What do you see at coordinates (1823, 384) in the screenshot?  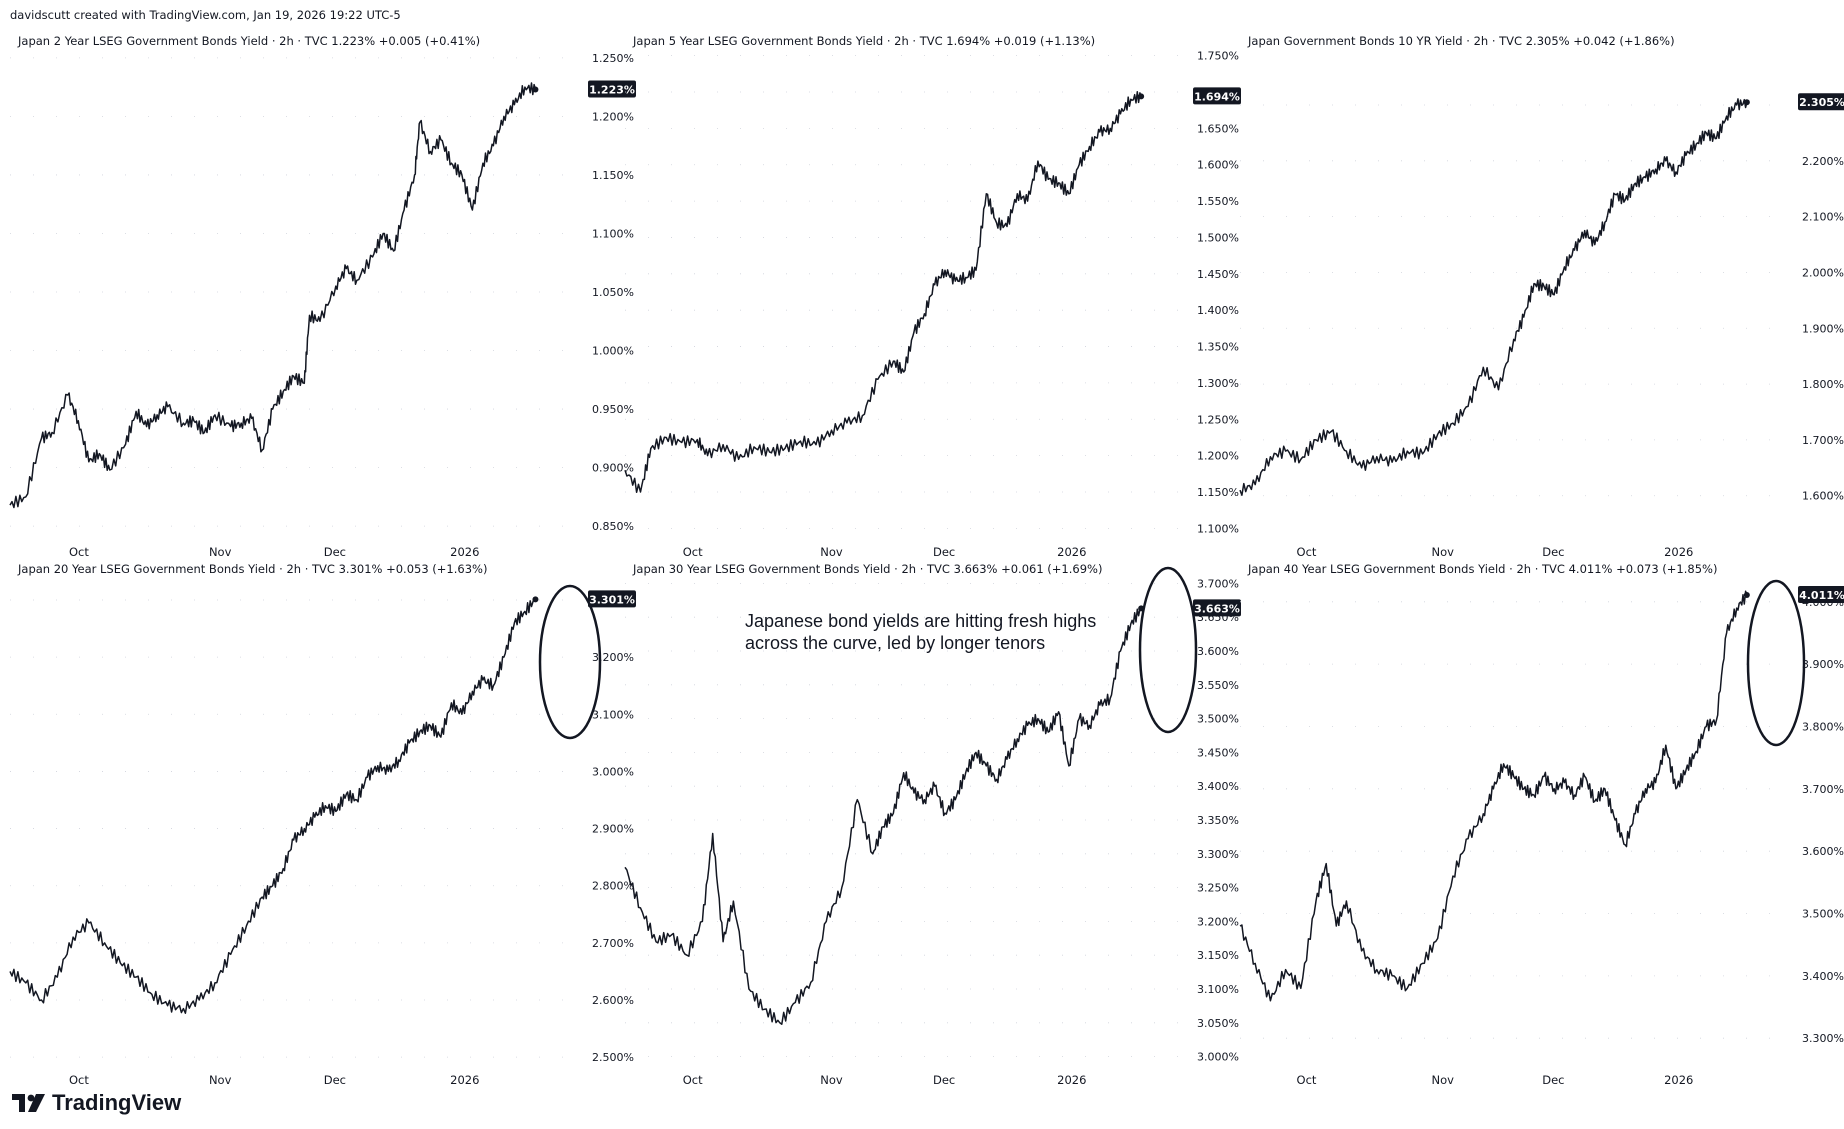 I see `y-tick-label: 1.800%` at bounding box center [1823, 384].